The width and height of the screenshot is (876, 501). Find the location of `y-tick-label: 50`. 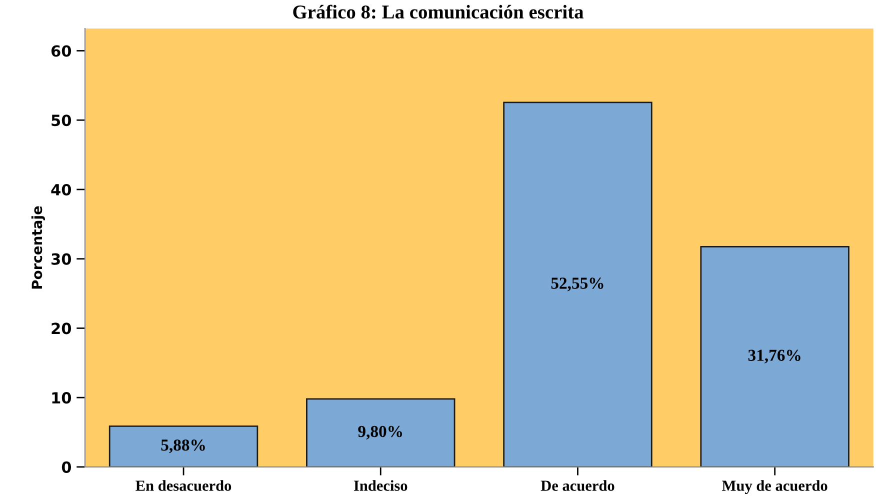

y-tick-label: 50 is located at coordinates (62, 120).